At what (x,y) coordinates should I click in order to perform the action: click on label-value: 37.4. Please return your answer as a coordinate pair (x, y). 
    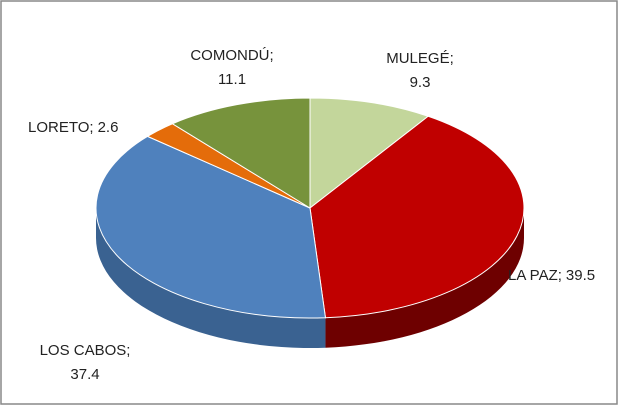
    Looking at the image, I should click on (84, 374).